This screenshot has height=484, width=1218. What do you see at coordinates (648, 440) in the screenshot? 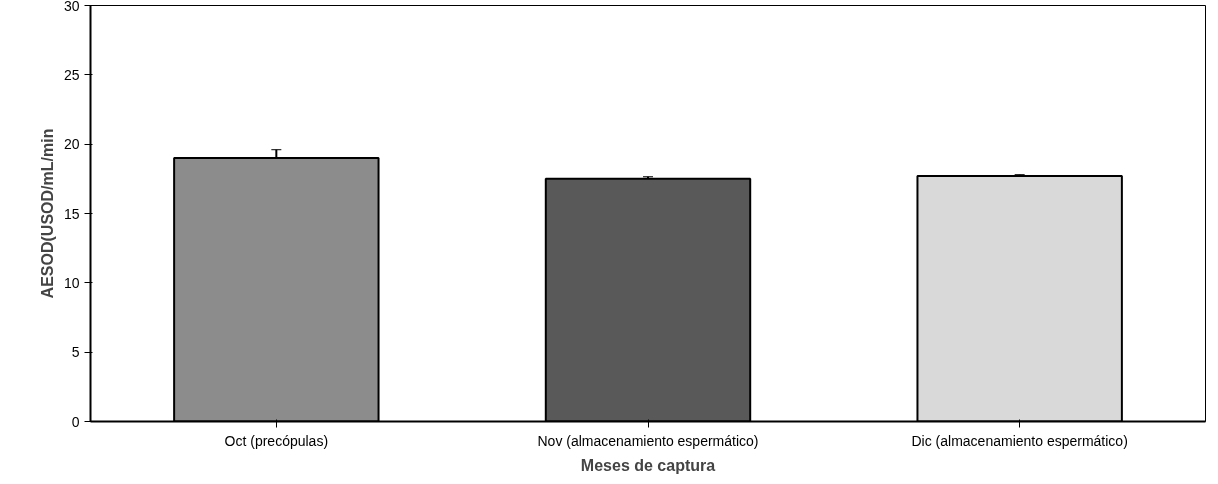
I see `x-tick-label: Nov (almacenamiento espermático)` at bounding box center [648, 440].